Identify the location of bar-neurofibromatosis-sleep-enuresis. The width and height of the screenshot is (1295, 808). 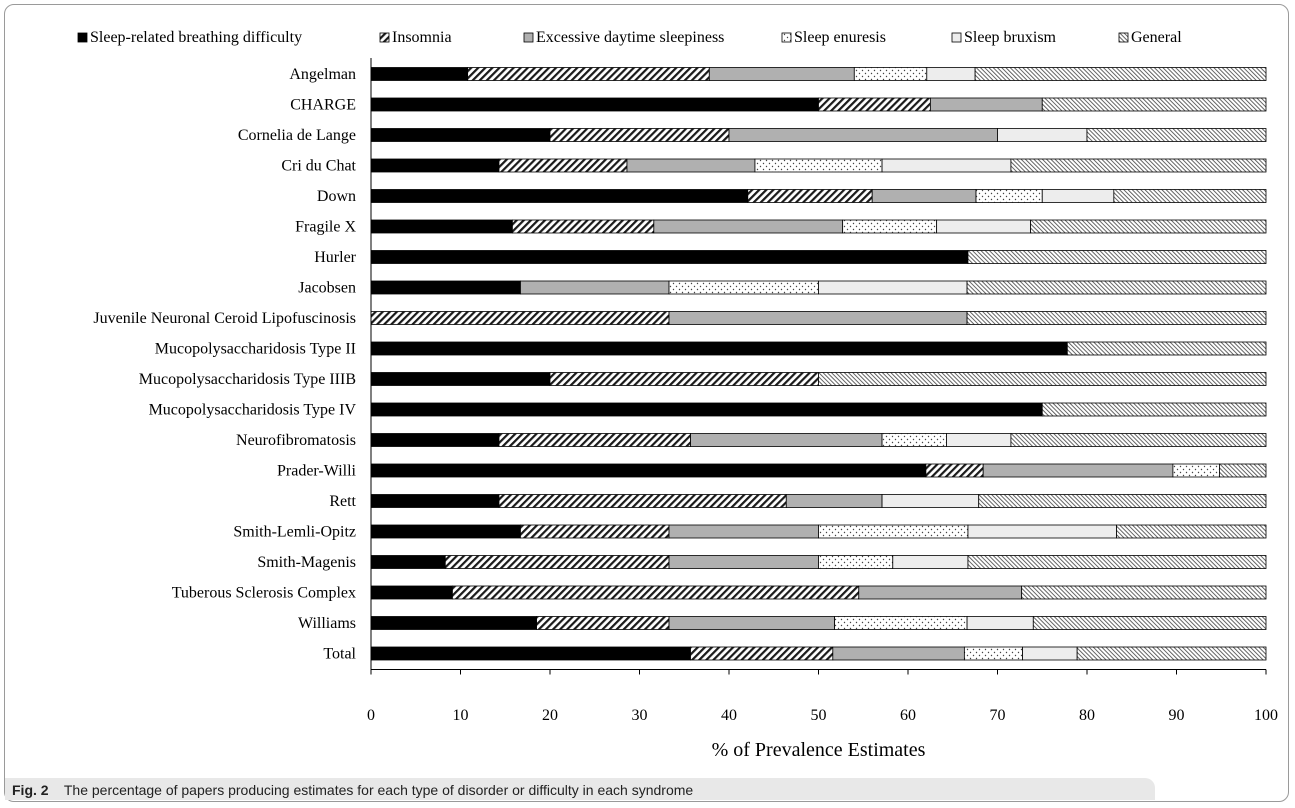
(914, 440).